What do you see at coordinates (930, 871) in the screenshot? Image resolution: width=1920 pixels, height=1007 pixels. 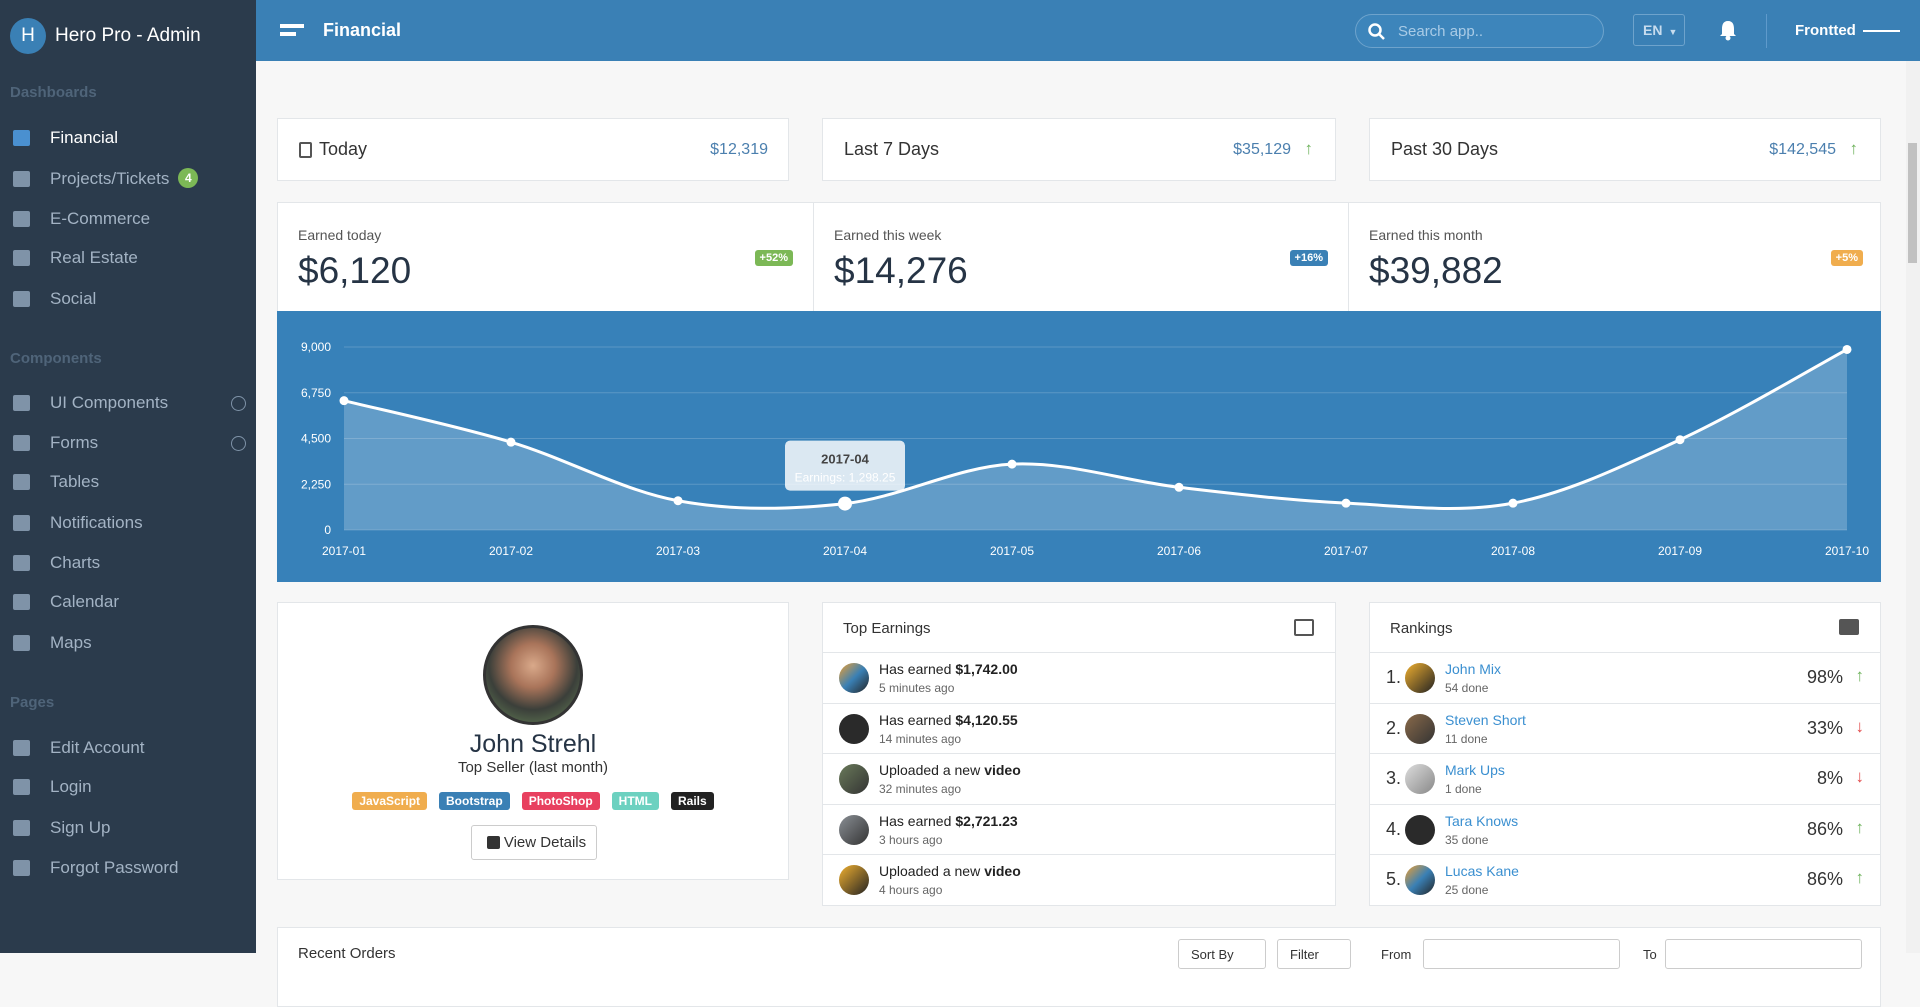 I see `activity-label: Uploaded a new` at bounding box center [930, 871].